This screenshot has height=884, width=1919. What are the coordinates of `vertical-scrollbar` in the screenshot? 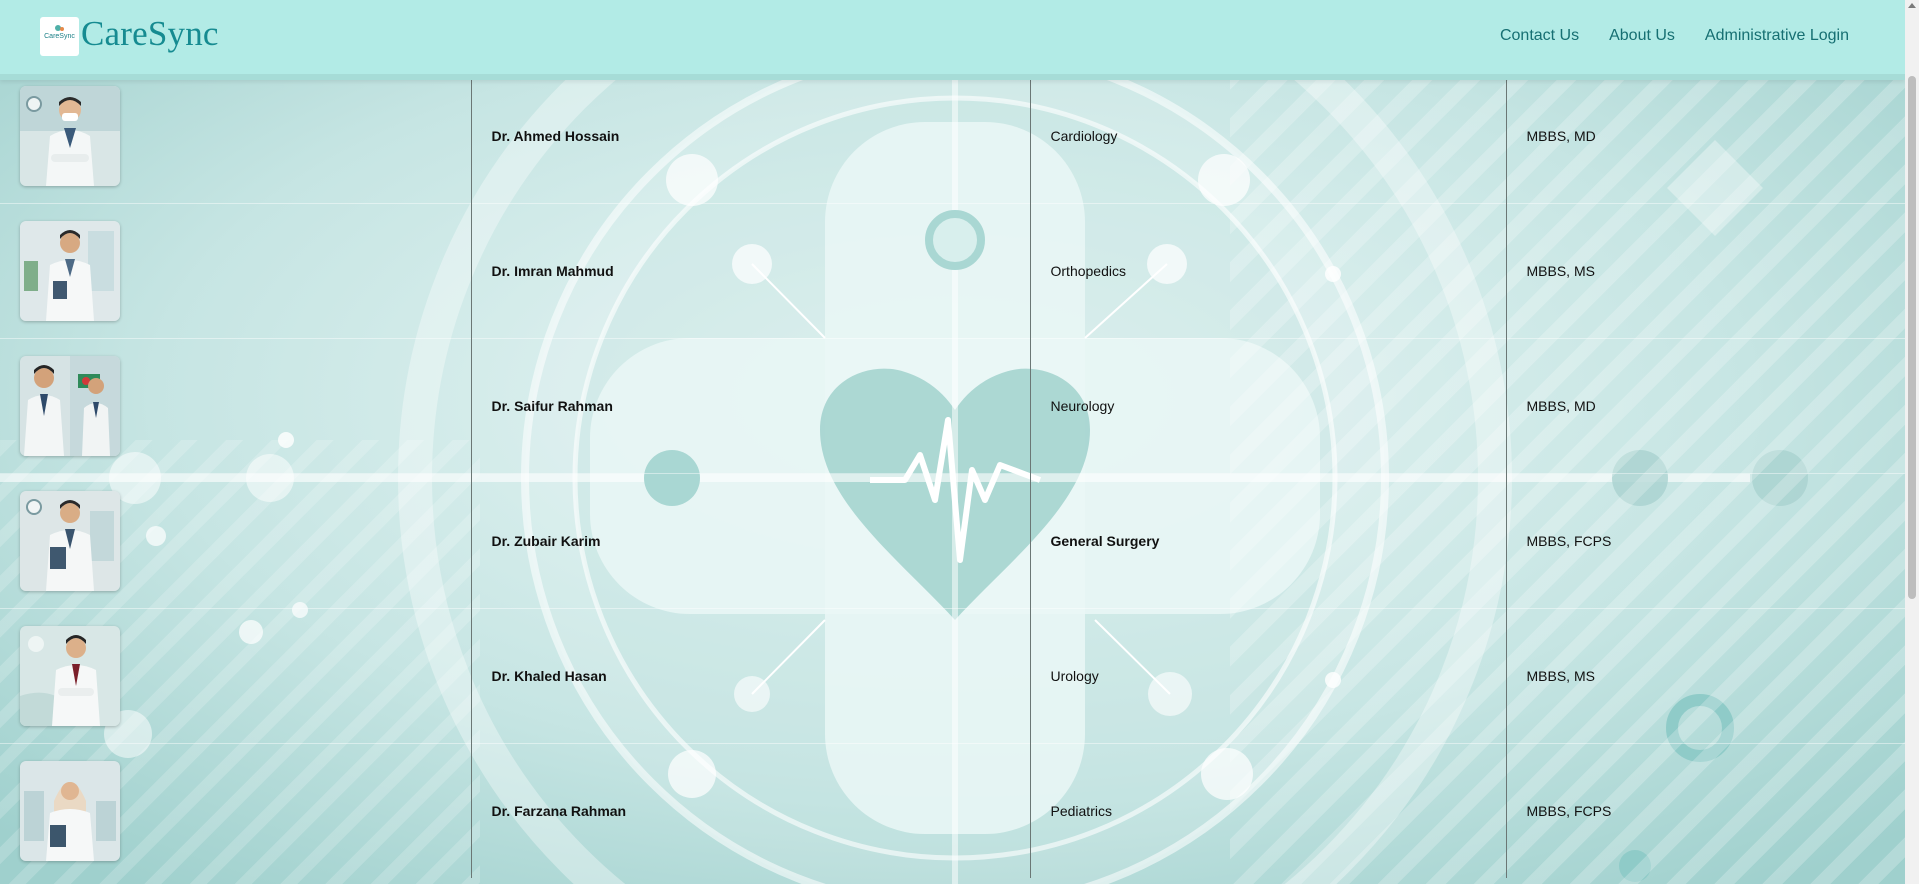 It's located at (1912, 442).